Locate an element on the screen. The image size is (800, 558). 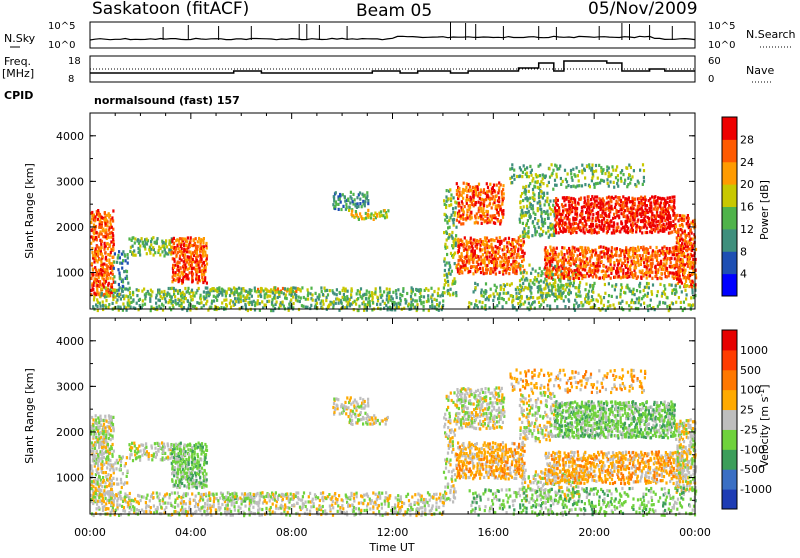
colorbar-tick-label: 4 is located at coordinates (743, 274).